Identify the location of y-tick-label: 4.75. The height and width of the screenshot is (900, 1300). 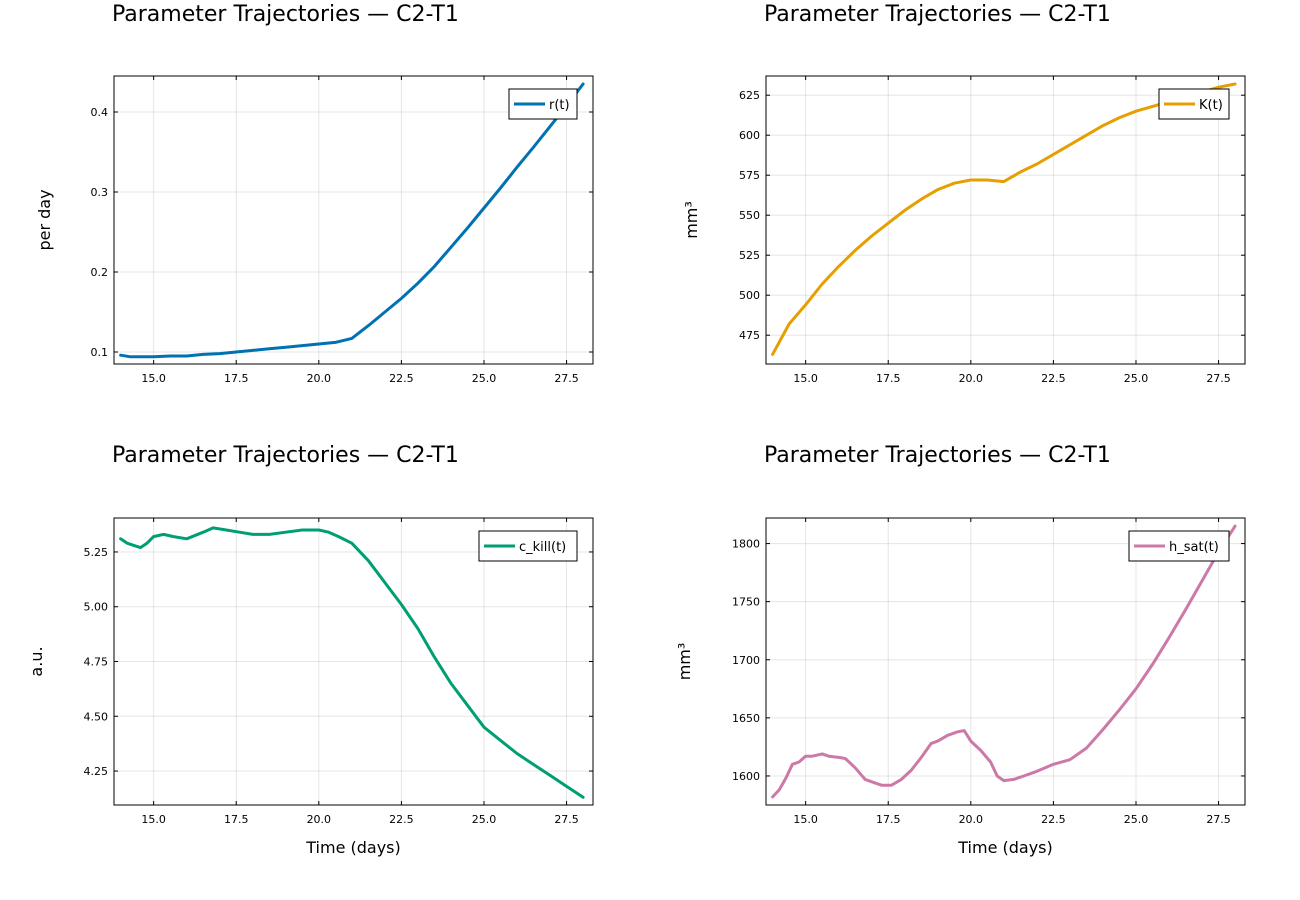
(96, 662).